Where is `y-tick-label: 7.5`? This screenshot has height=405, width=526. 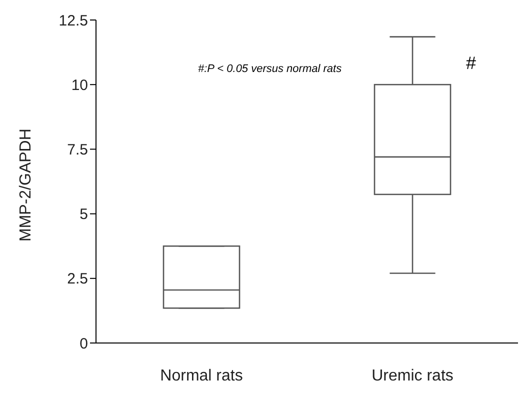
y-tick-label: 7.5 is located at coordinates (77, 150).